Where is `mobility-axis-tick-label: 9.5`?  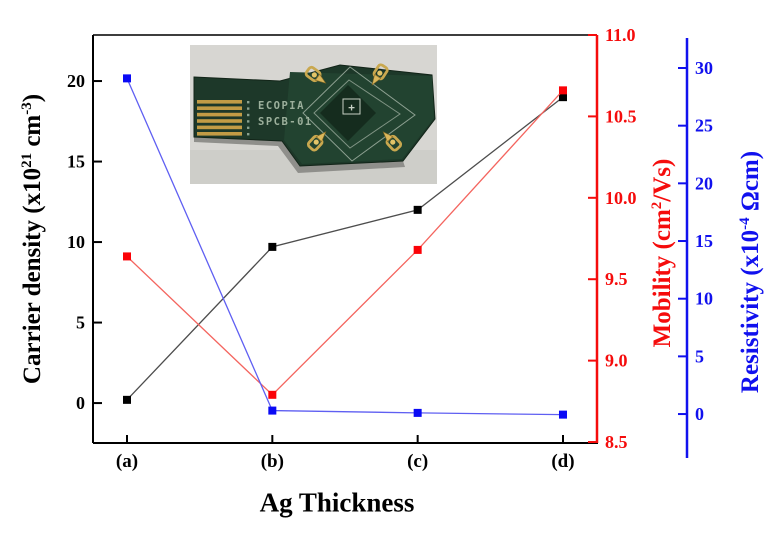 mobility-axis-tick-label: 9.5 is located at coordinates (616, 279).